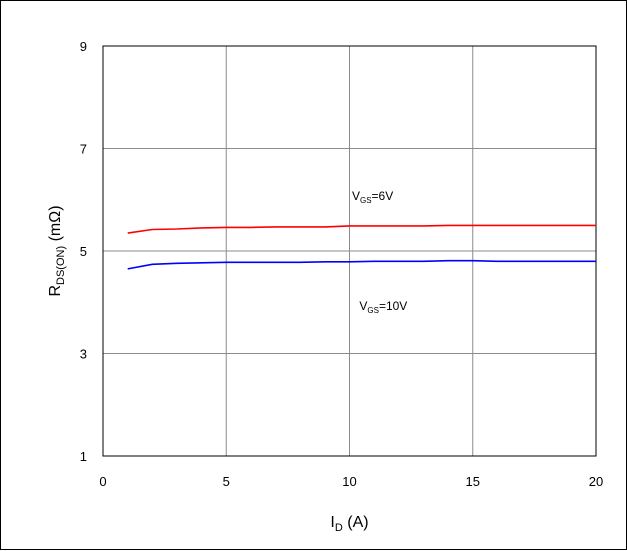  Describe the element at coordinates (83, 456) in the screenshot. I see `y-tick-label-0: 1` at that location.